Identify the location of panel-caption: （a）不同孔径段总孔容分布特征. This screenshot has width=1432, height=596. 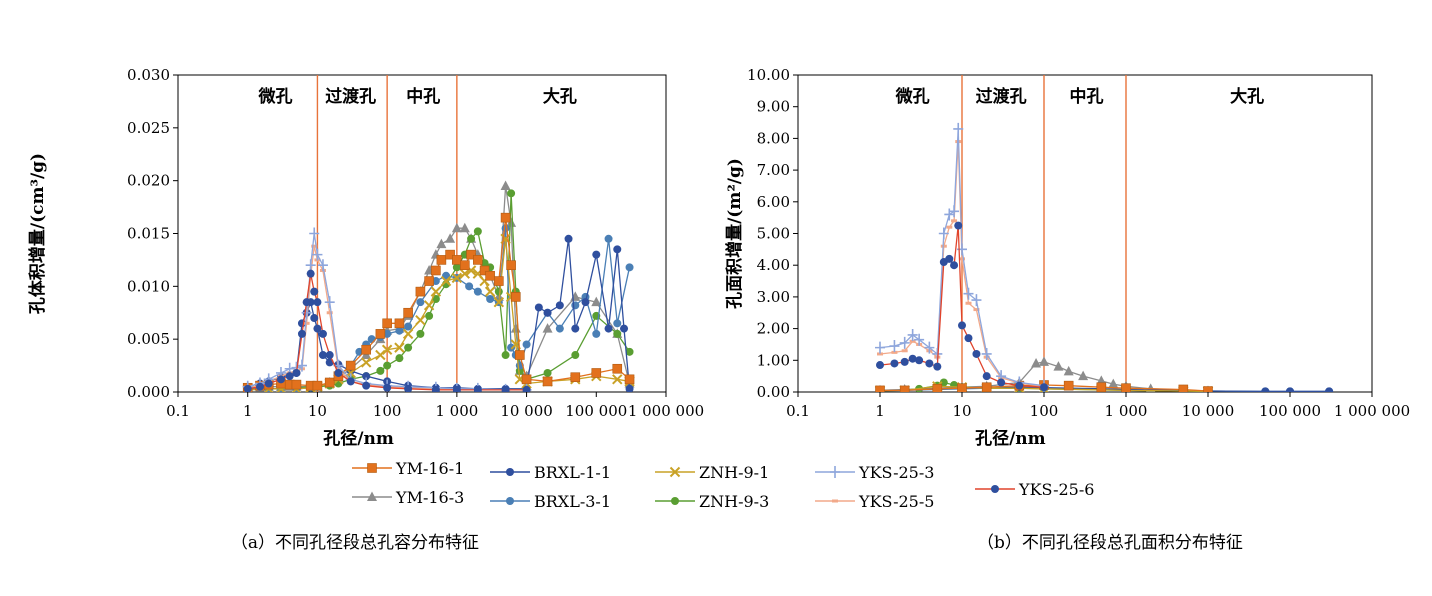
(355, 543).